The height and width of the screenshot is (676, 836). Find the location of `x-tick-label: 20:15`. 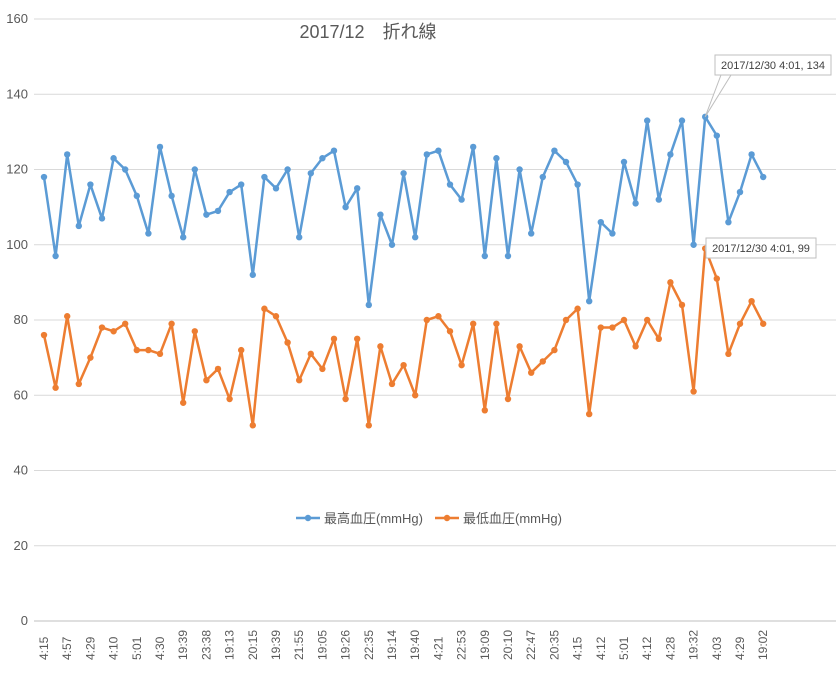

x-tick-label: 20:15 is located at coordinates (253, 645).